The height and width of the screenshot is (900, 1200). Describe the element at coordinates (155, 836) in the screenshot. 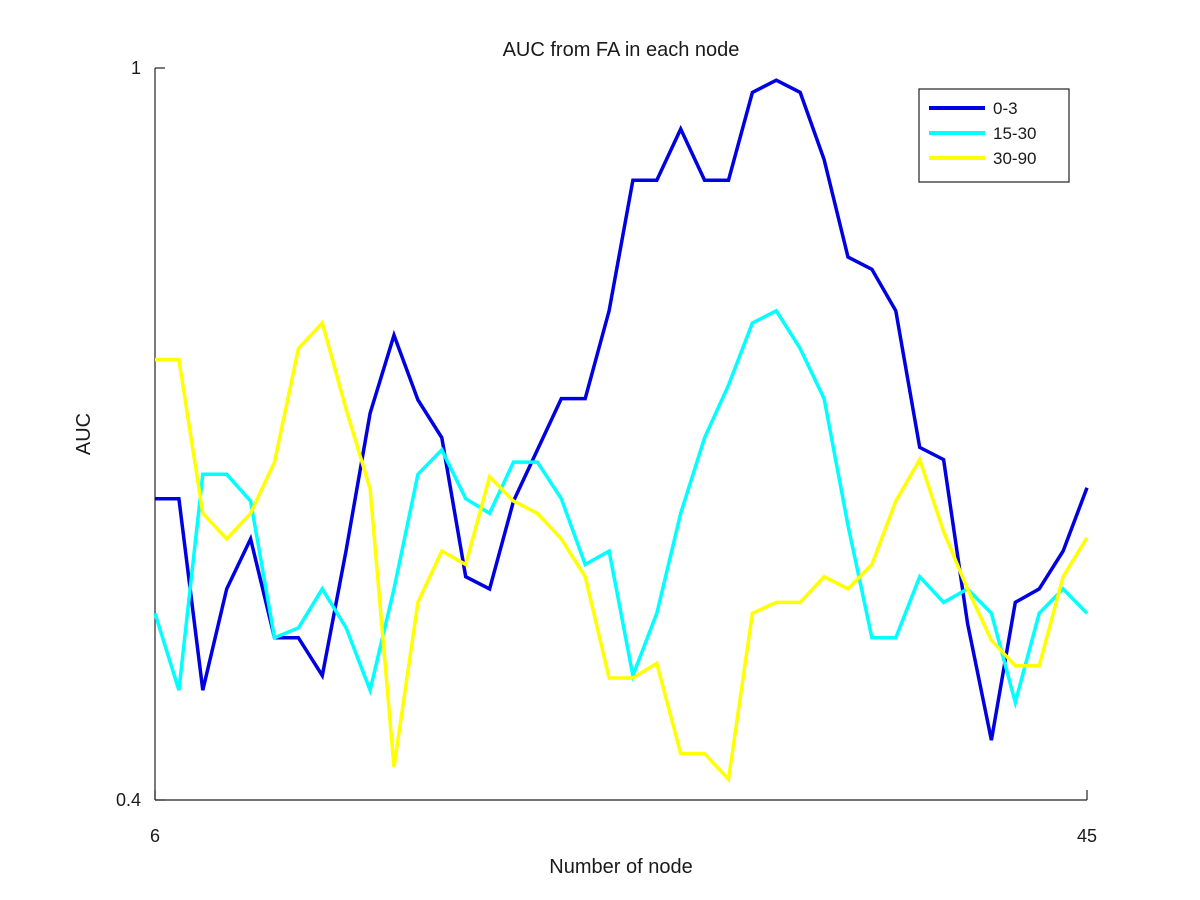

I see `x-tick-label: 6` at that location.